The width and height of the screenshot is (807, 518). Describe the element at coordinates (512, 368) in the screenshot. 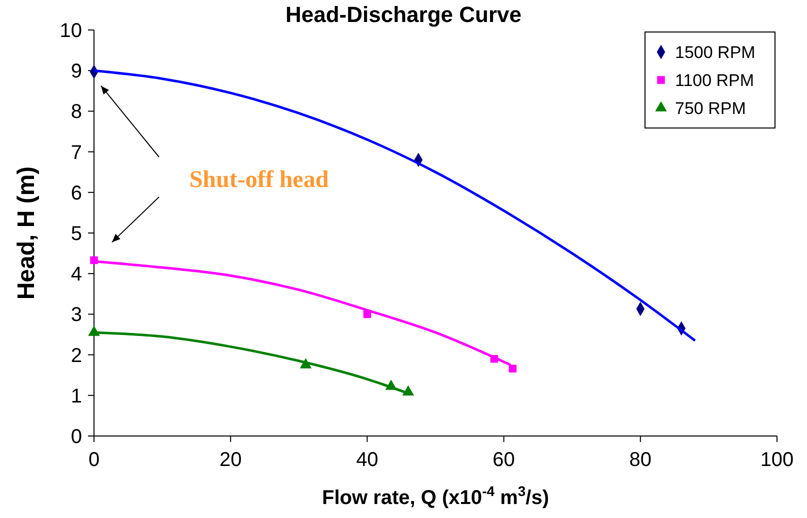

I see `point` at that location.